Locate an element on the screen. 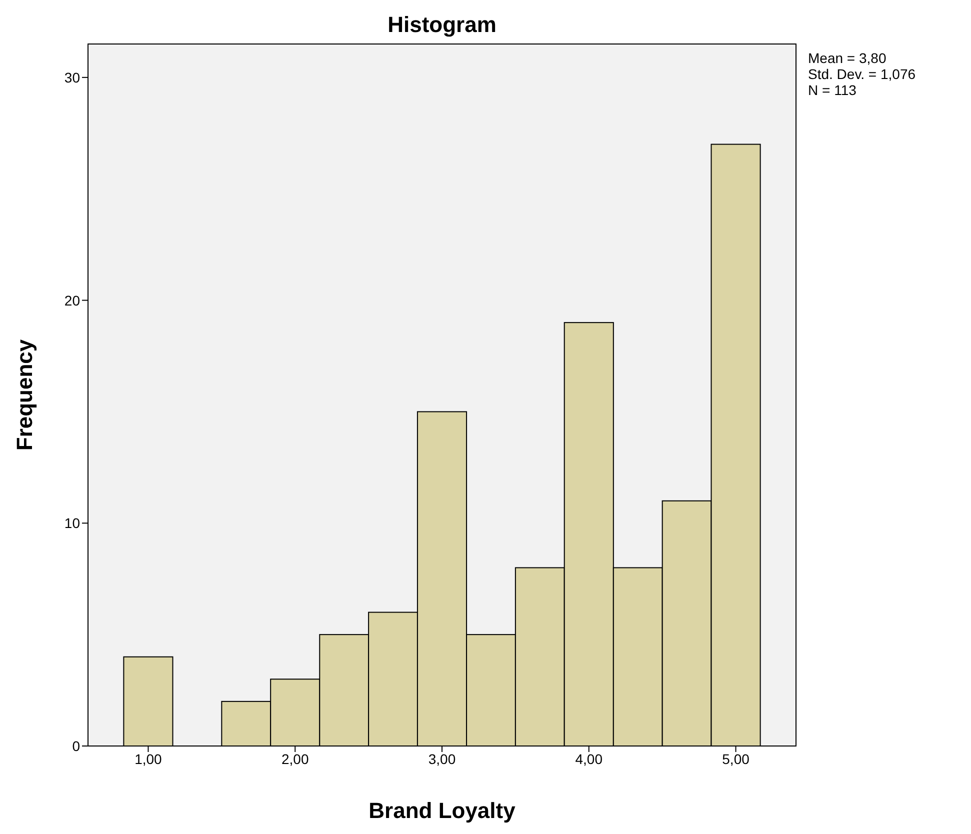 This screenshot has height=834, width=971. y-tick-label: 20 is located at coordinates (72, 300).